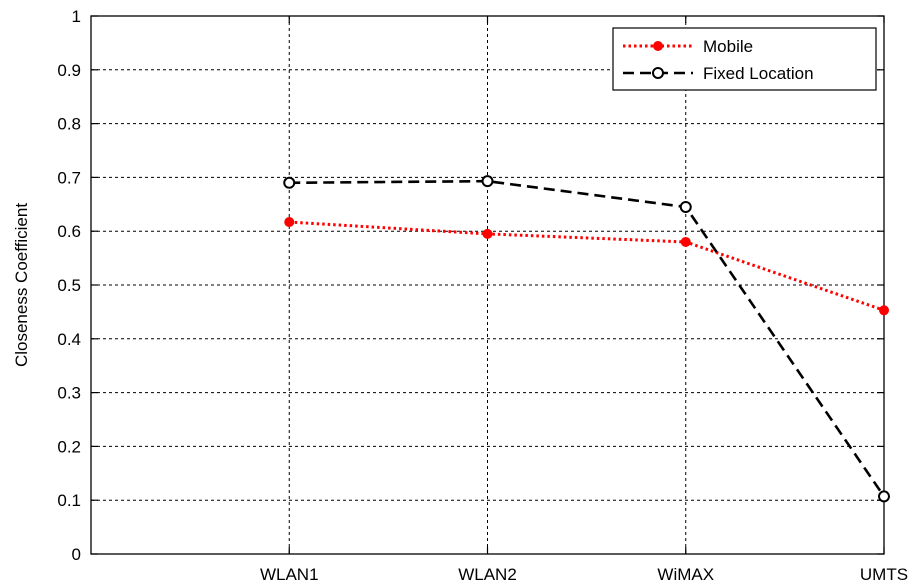 This screenshot has width=923, height=588. What do you see at coordinates (69, 500) in the screenshot?
I see `y-tick-label: 0.1` at bounding box center [69, 500].